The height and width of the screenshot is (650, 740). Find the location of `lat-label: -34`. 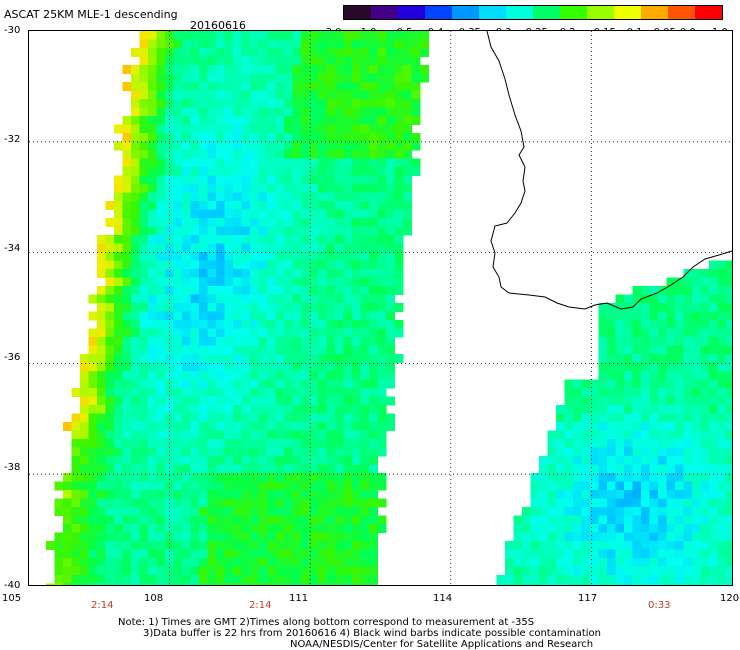

lat-label: -34 is located at coordinates (12, 248).